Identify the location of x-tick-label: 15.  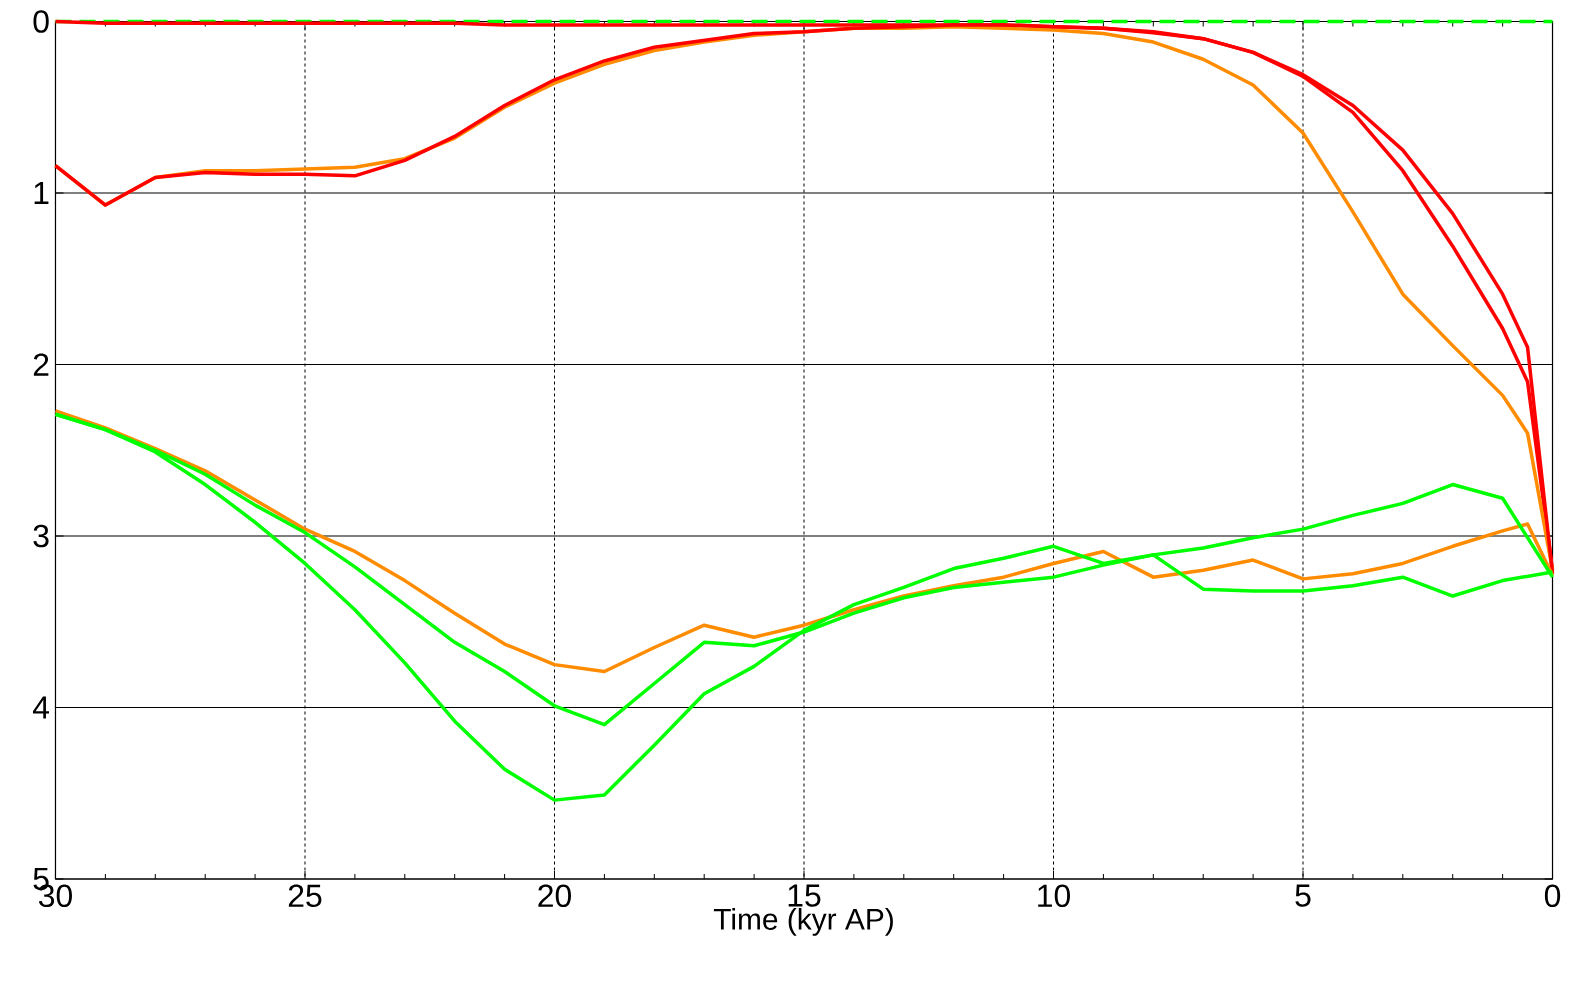
(804, 895).